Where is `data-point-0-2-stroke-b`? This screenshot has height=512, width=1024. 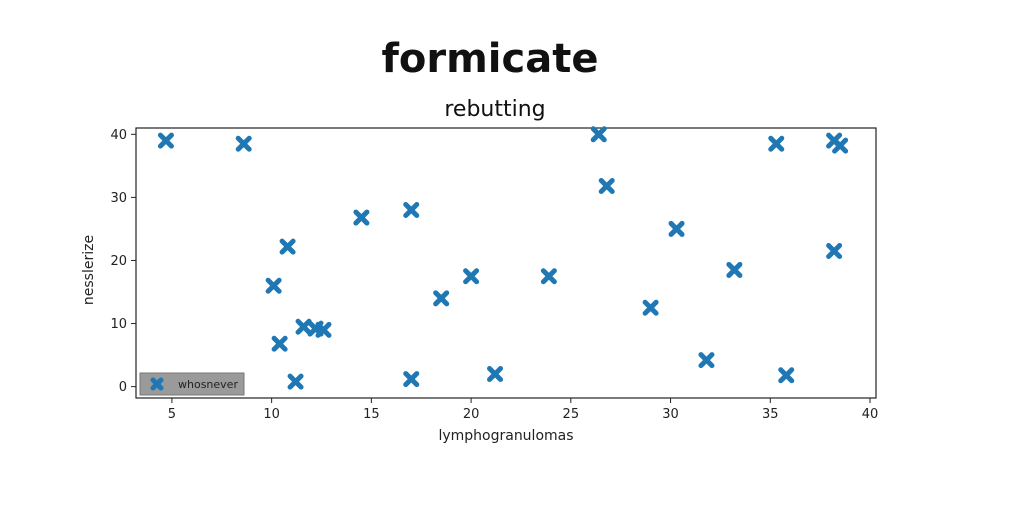 data-point-0-2-stroke-b is located at coordinates (273, 285).